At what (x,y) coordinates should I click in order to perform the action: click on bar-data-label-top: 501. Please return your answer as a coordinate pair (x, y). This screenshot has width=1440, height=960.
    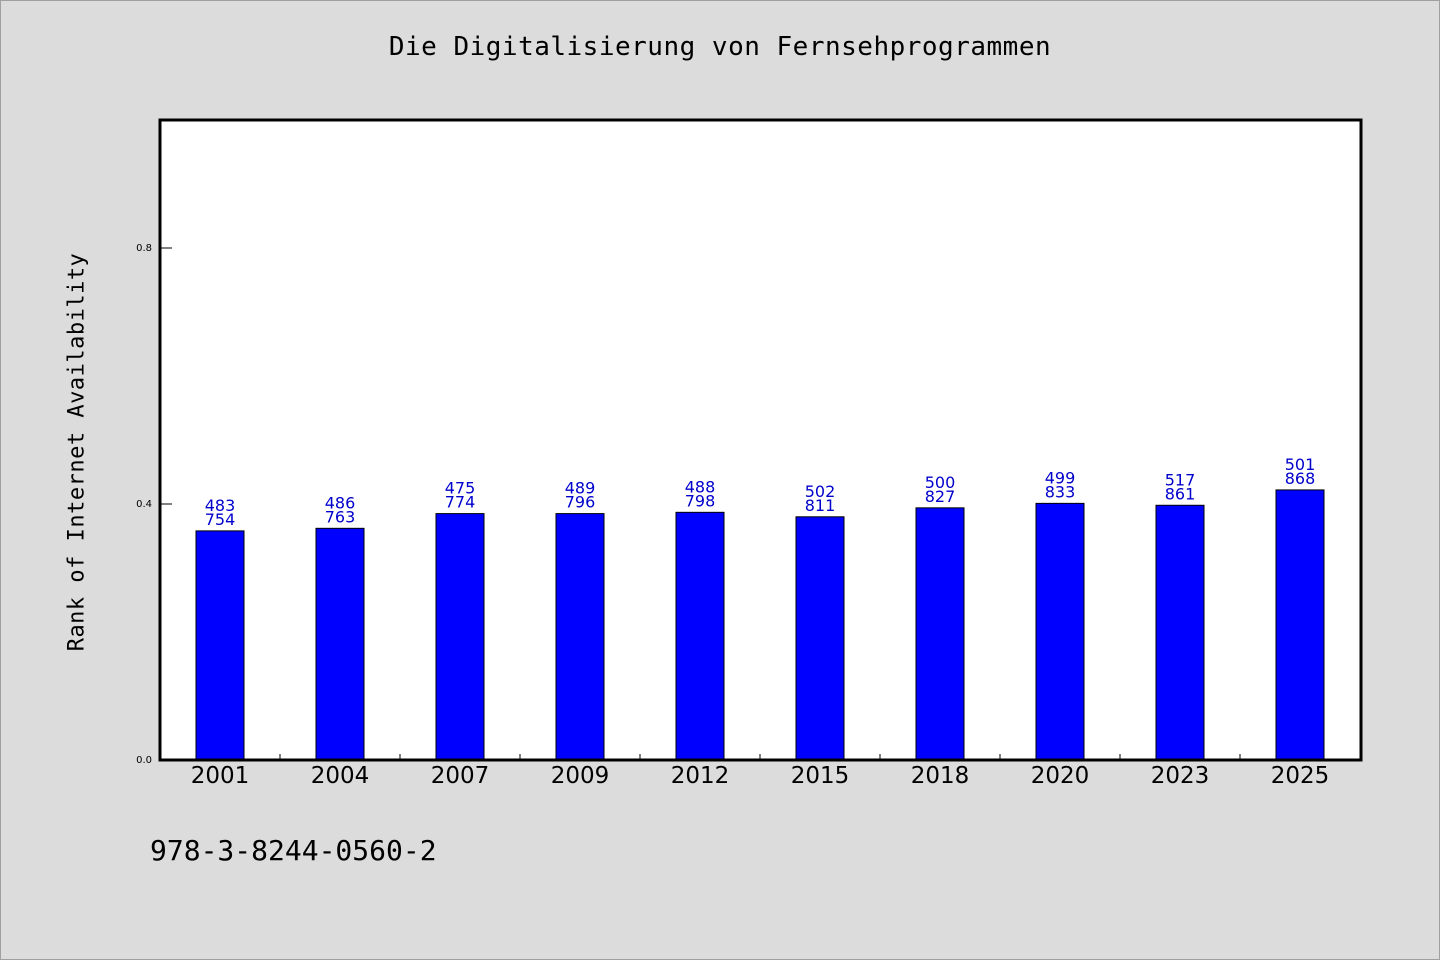
    Looking at the image, I should click on (1300, 464).